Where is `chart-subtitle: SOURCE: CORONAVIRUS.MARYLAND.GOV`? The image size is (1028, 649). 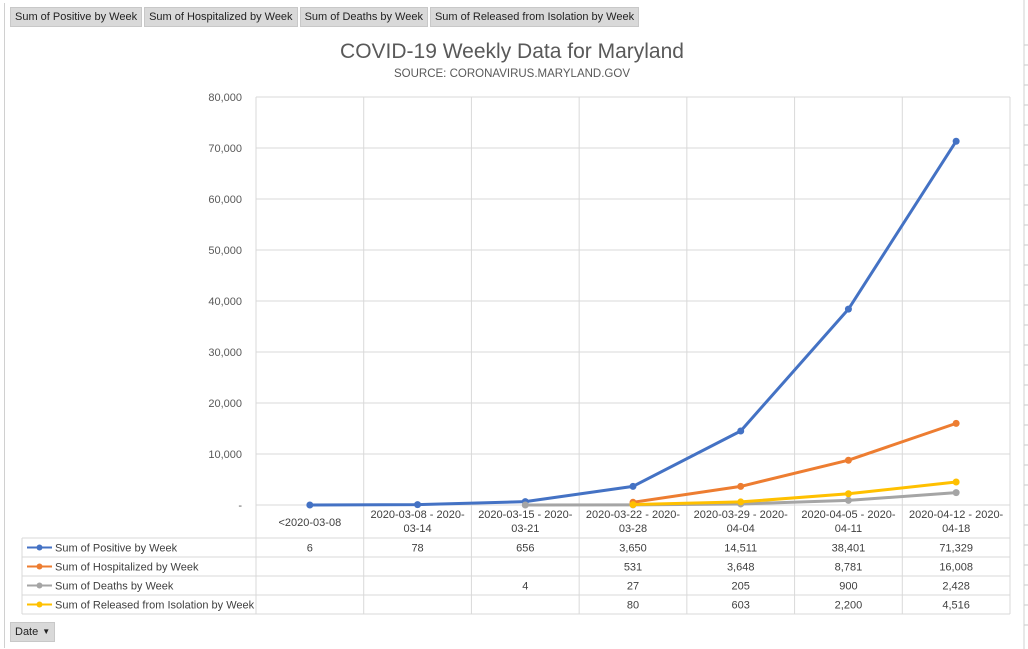
chart-subtitle: SOURCE: CORONAVIRUS.MARYLAND.GOV is located at coordinates (512, 74).